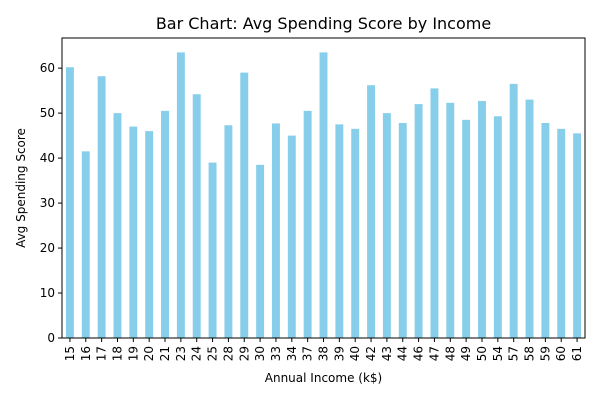  What do you see at coordinates (561, 353) in the screenshot?
I see `x-tick-label: 60` at bounding box center [561, 353].